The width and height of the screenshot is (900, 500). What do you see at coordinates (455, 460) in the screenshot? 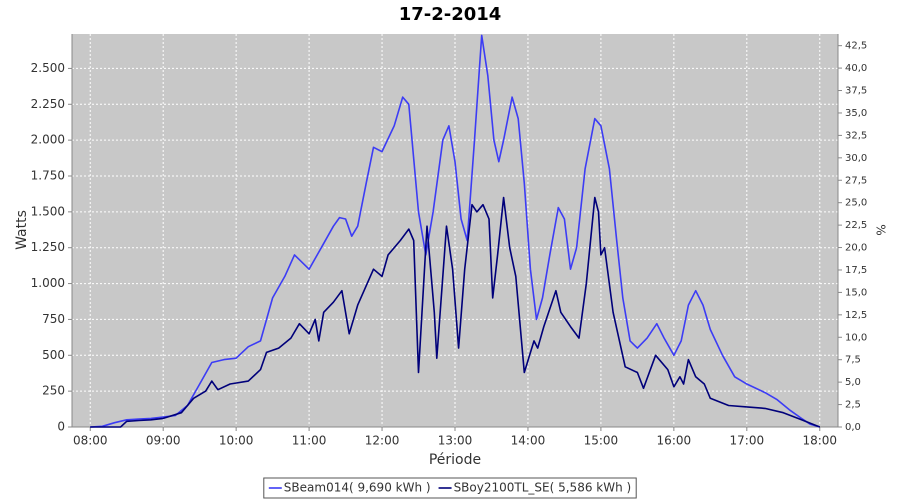
I see `x-axis-title: Période` at bounding box center [455, 460].